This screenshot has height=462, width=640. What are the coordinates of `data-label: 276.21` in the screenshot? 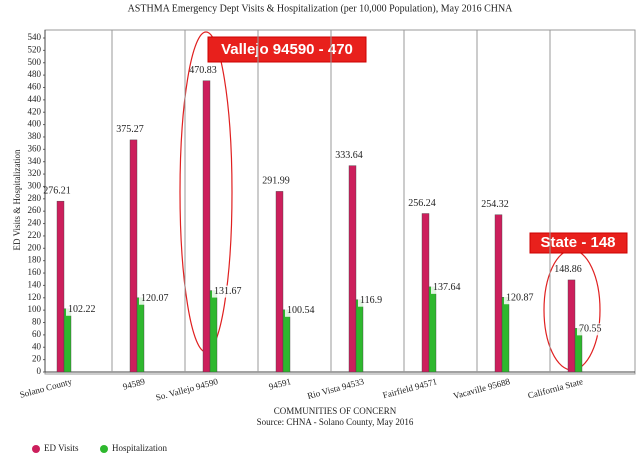 It's located at (57, 190).